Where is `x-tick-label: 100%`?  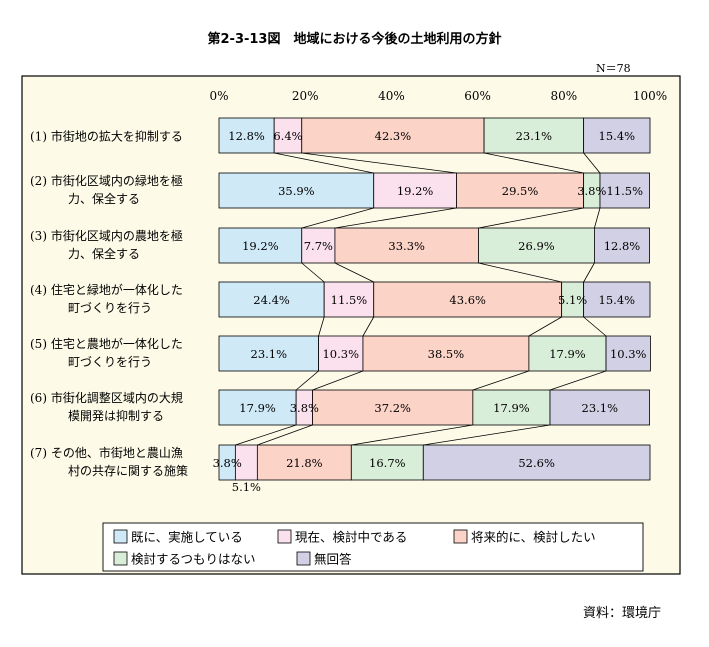 x-tick-label: 100% is located at coordinates (650, 96).